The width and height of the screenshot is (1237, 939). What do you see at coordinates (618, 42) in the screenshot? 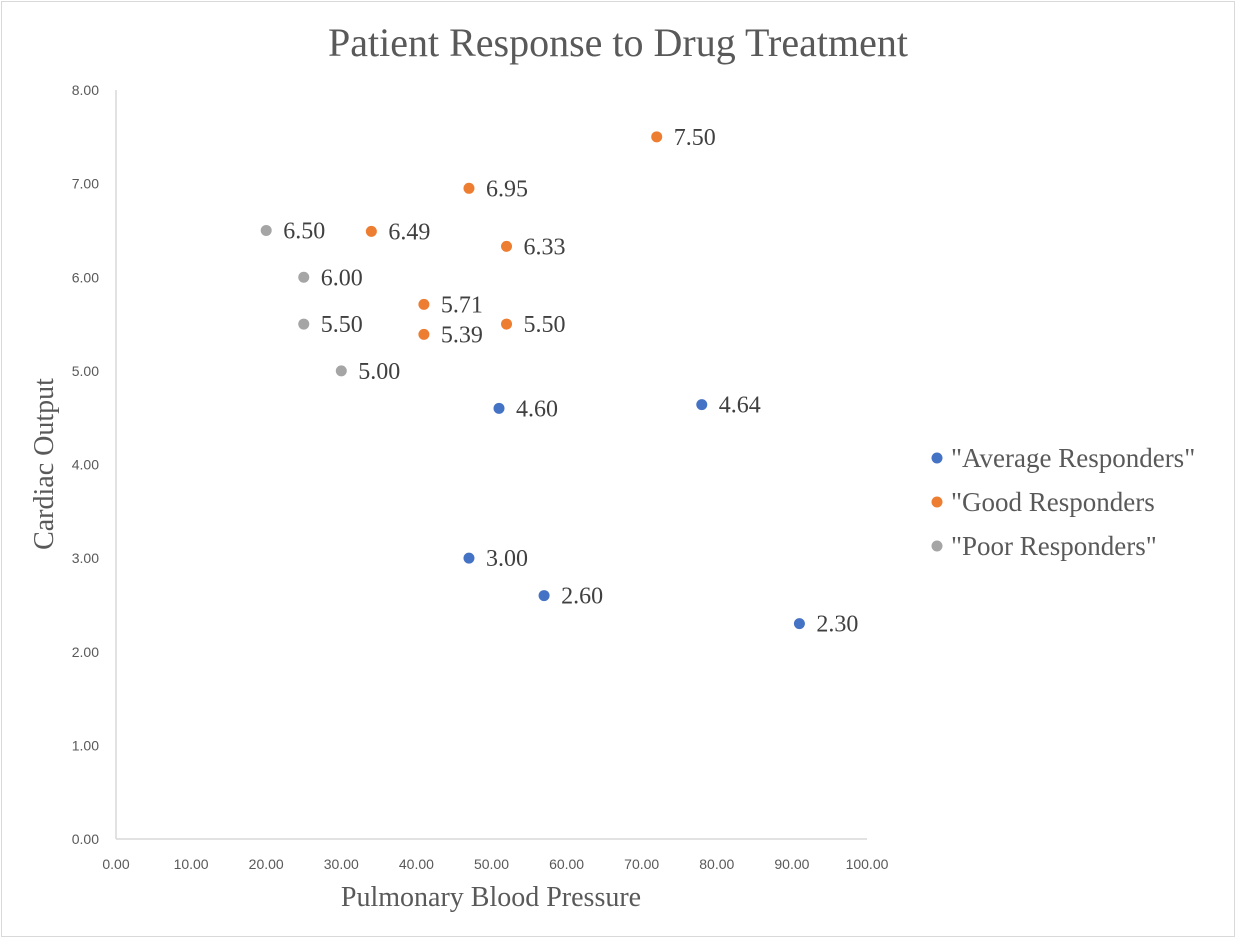
I see `chart-title: Patient Response to Drug Treatment` at bounding box center [618, 42].